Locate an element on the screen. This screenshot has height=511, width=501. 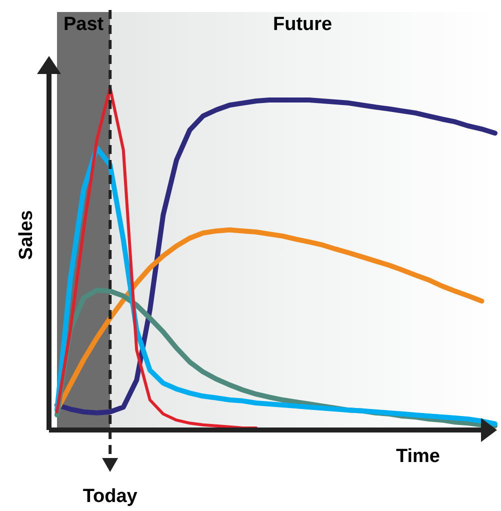
y-axis-title: Sales is located at coordinates (26, 235).